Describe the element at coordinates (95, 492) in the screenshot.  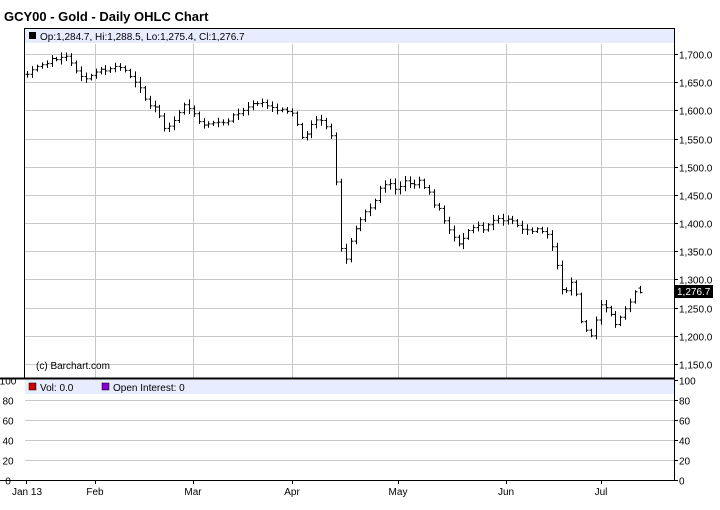
I see `month-label: Feb` at that location.